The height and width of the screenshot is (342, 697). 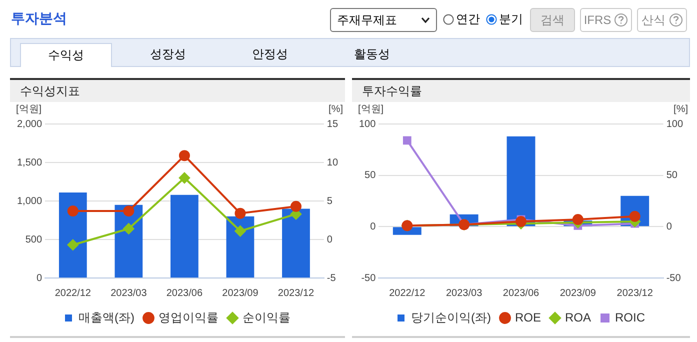 I want to click on legend-label: 매출액(좌), so click(x=106, y=317).